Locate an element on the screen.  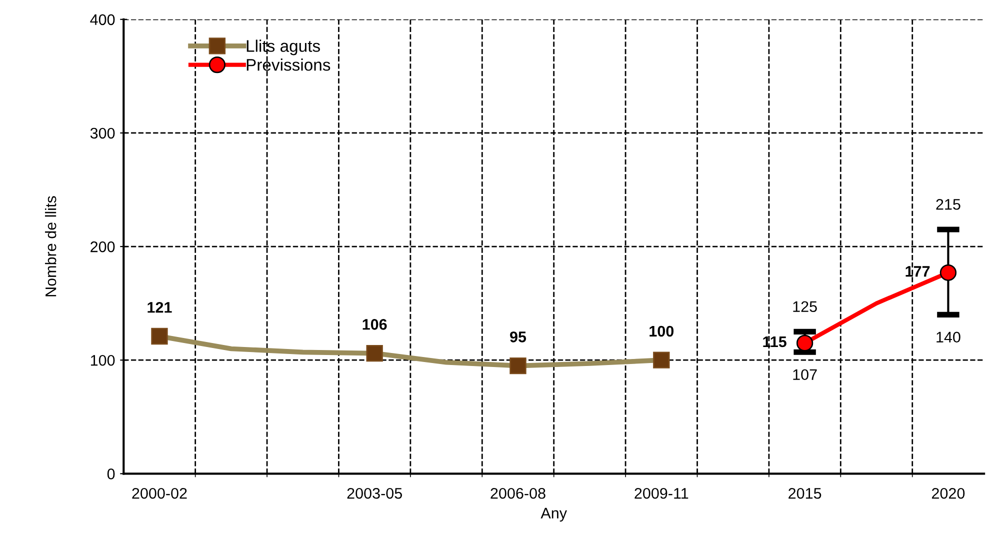
annotation: 107 is located at coordinates (805, 374).